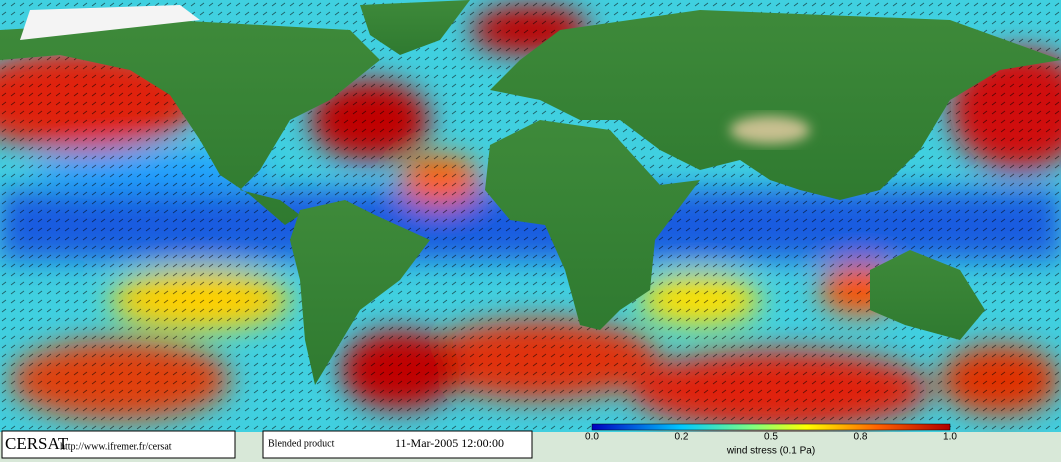  I want to click on colorbar-ramp, so click(771, 427).